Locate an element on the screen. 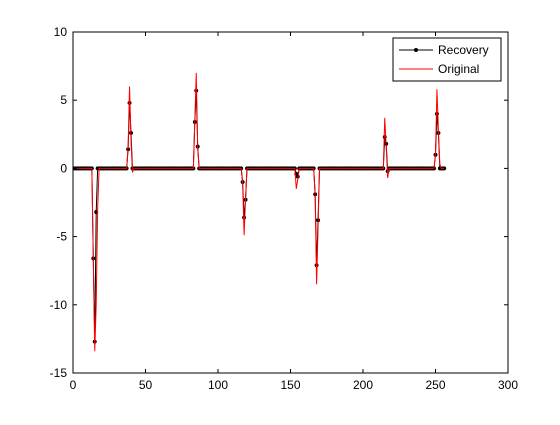  x-tick-label: 300 is located at coordinates (508, 385).